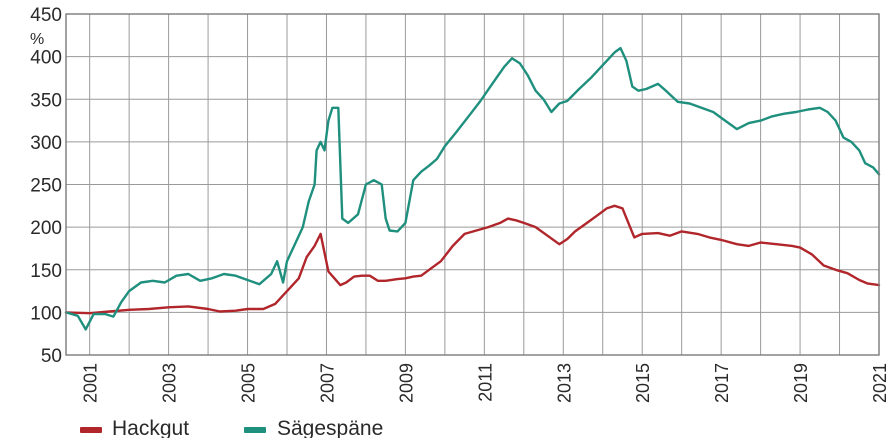  I want to click on y-axis-ticks: 50 100 150 200 250 300 350 400 450, so click(46, 186).